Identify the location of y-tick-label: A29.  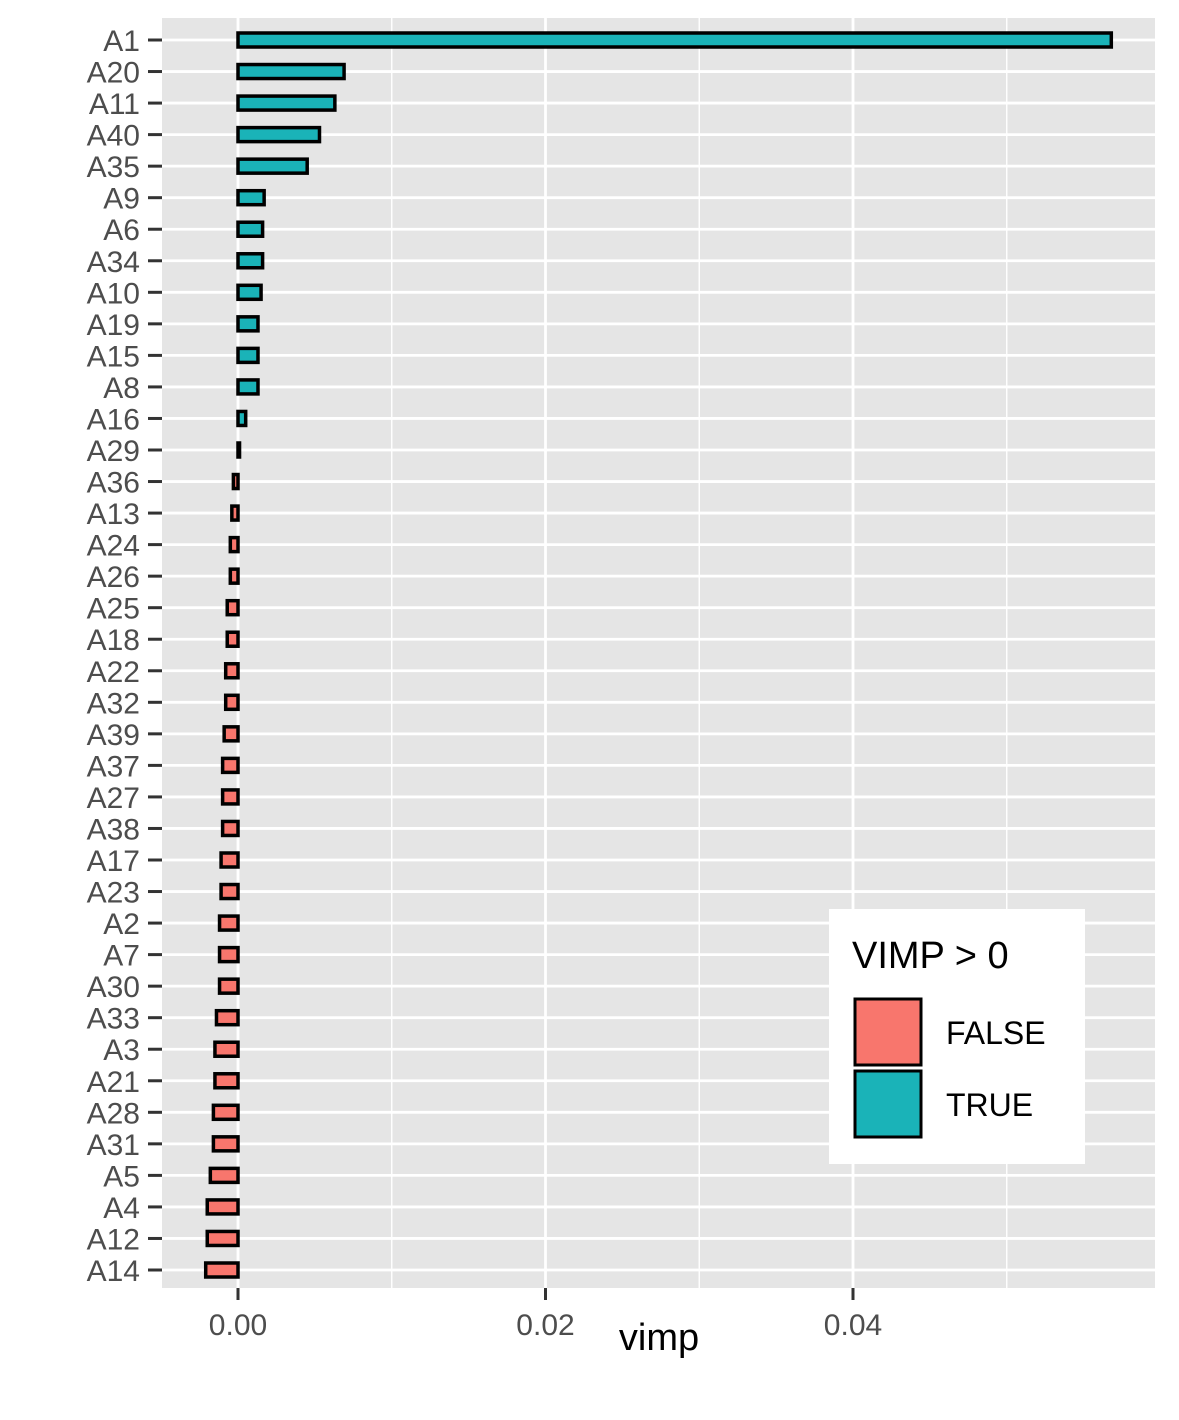
(113, 451).